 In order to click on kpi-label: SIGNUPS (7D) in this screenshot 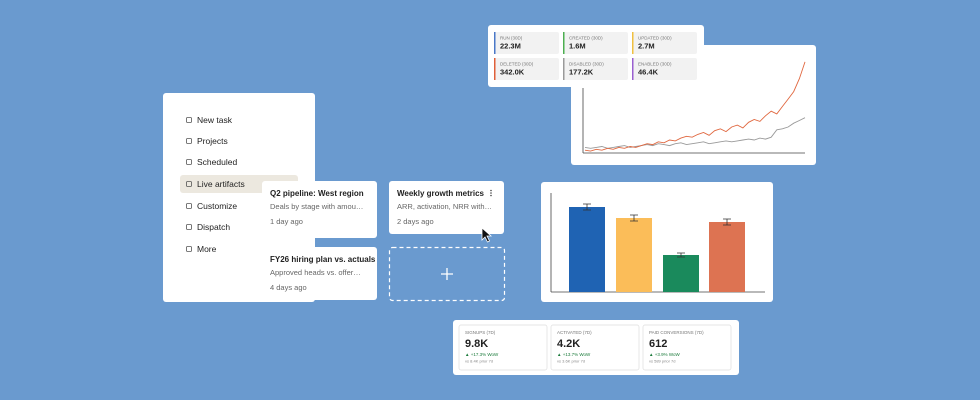, I will do `click(480, 332)`.